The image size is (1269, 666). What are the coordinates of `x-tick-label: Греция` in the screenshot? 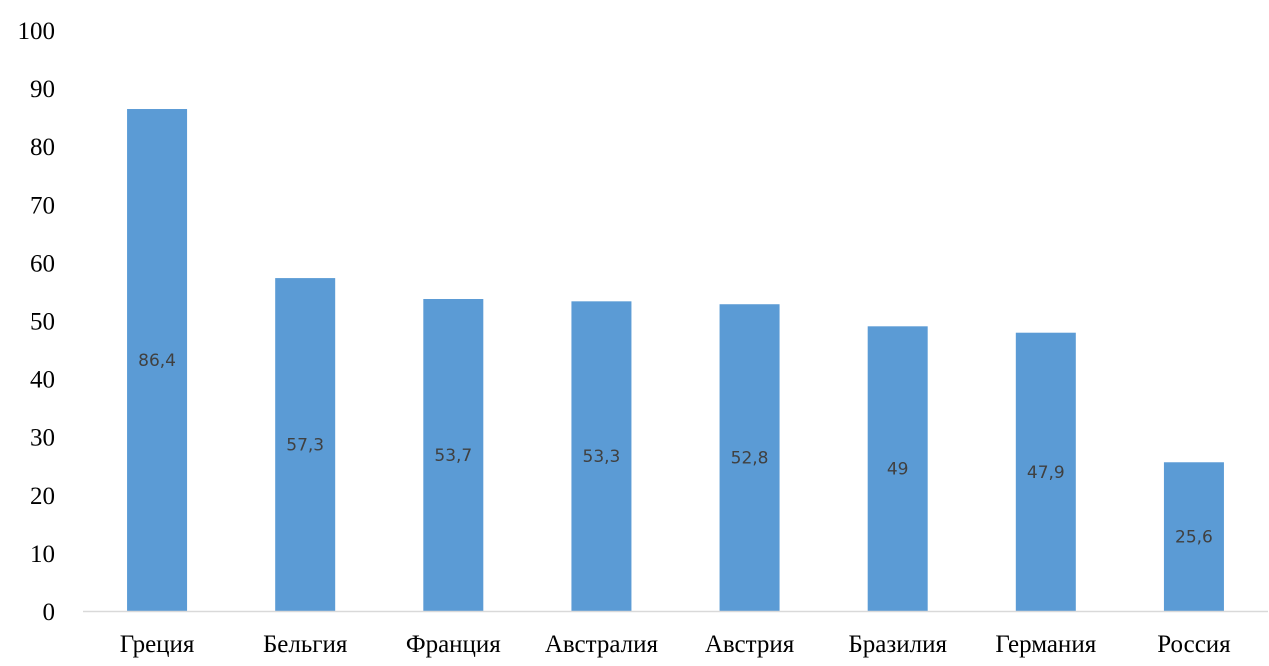 It's located at (157, 644).